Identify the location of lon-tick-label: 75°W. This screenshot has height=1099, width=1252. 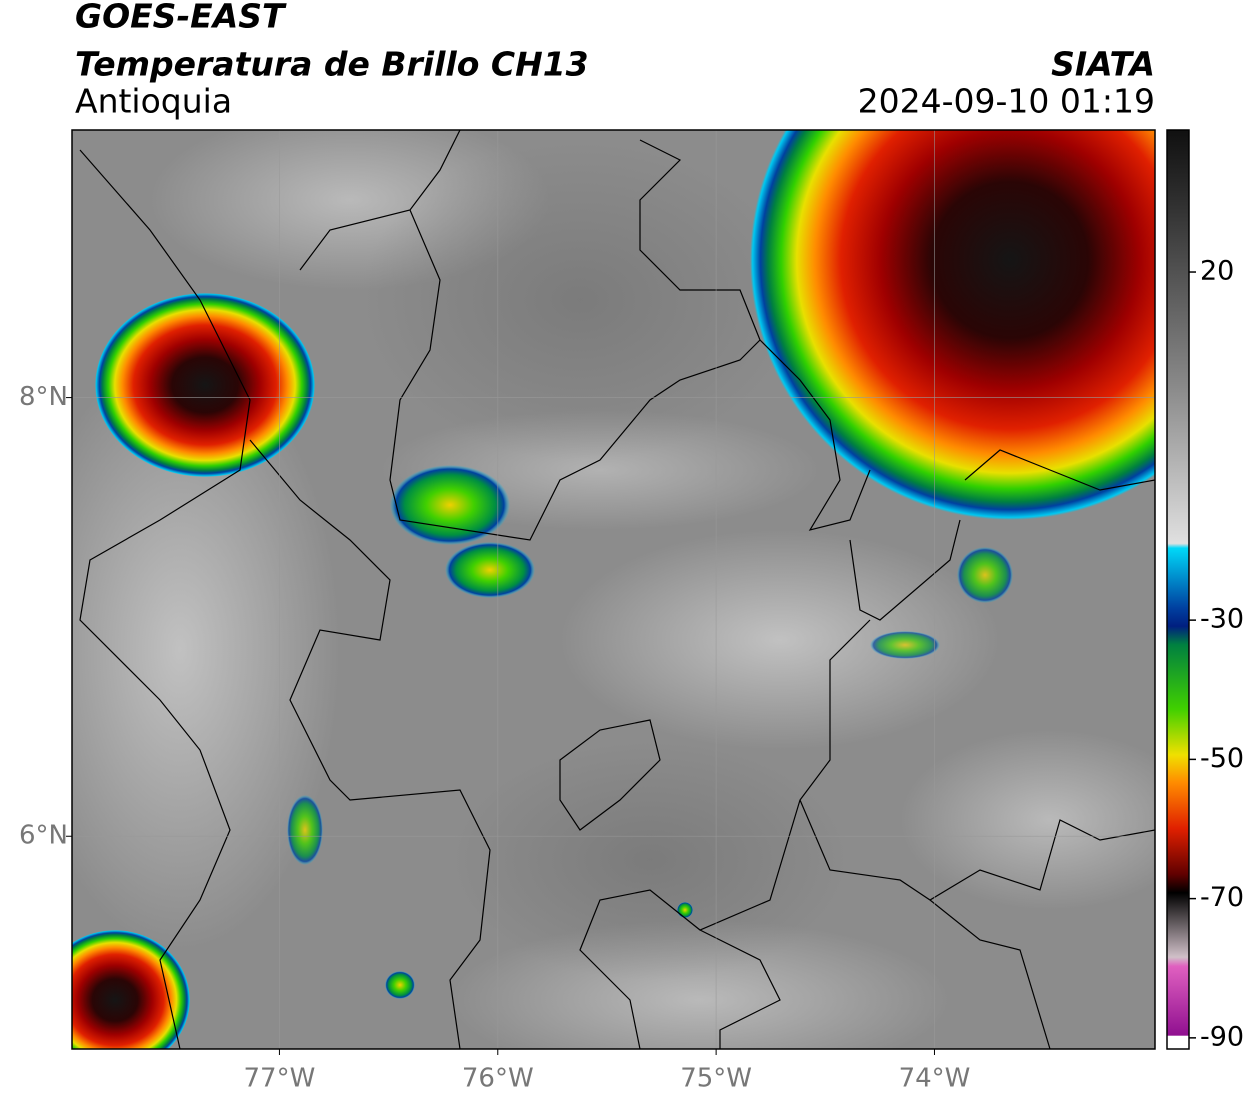
(716, 1079).